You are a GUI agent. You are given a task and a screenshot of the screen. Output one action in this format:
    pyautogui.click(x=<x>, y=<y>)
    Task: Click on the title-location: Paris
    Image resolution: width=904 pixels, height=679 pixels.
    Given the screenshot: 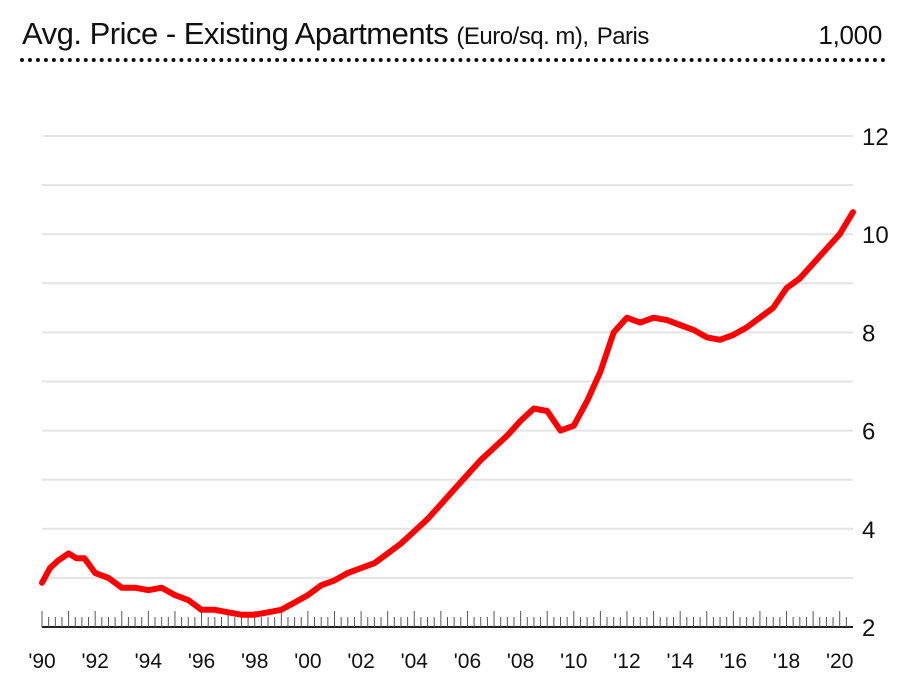 What is the action you would take?
    pyautogui.click(x=623, y=36)
    